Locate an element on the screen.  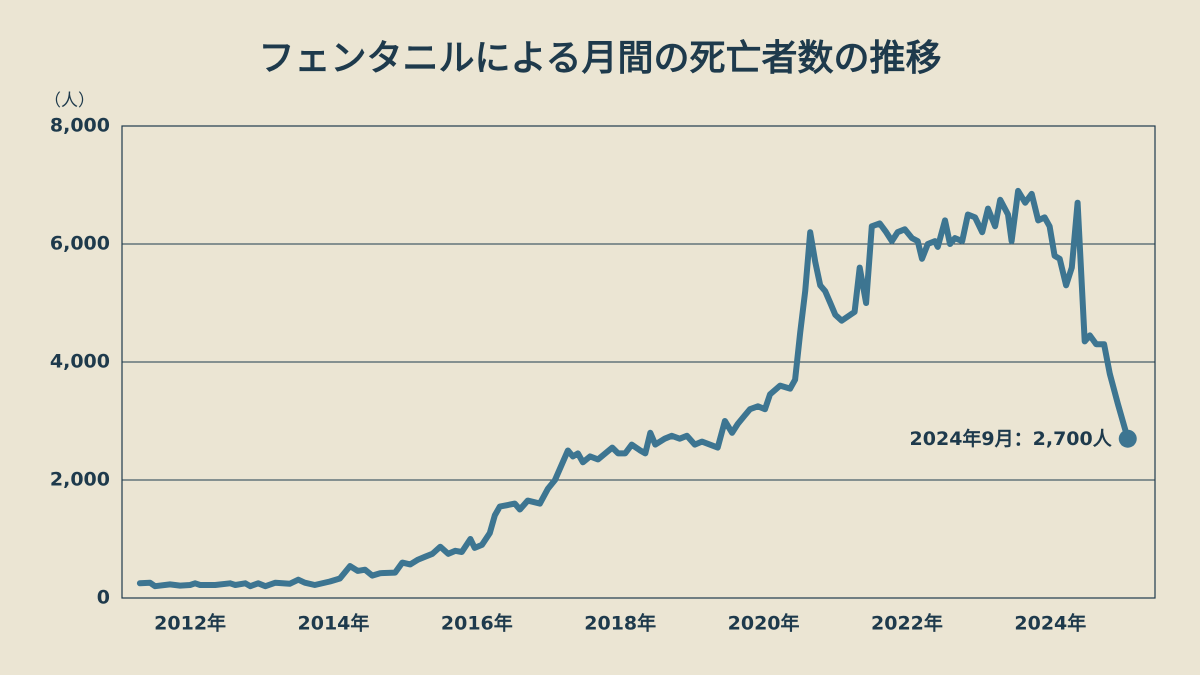
annotation: 2024年9月：2,700人 is located at coordinates (1011, 438).